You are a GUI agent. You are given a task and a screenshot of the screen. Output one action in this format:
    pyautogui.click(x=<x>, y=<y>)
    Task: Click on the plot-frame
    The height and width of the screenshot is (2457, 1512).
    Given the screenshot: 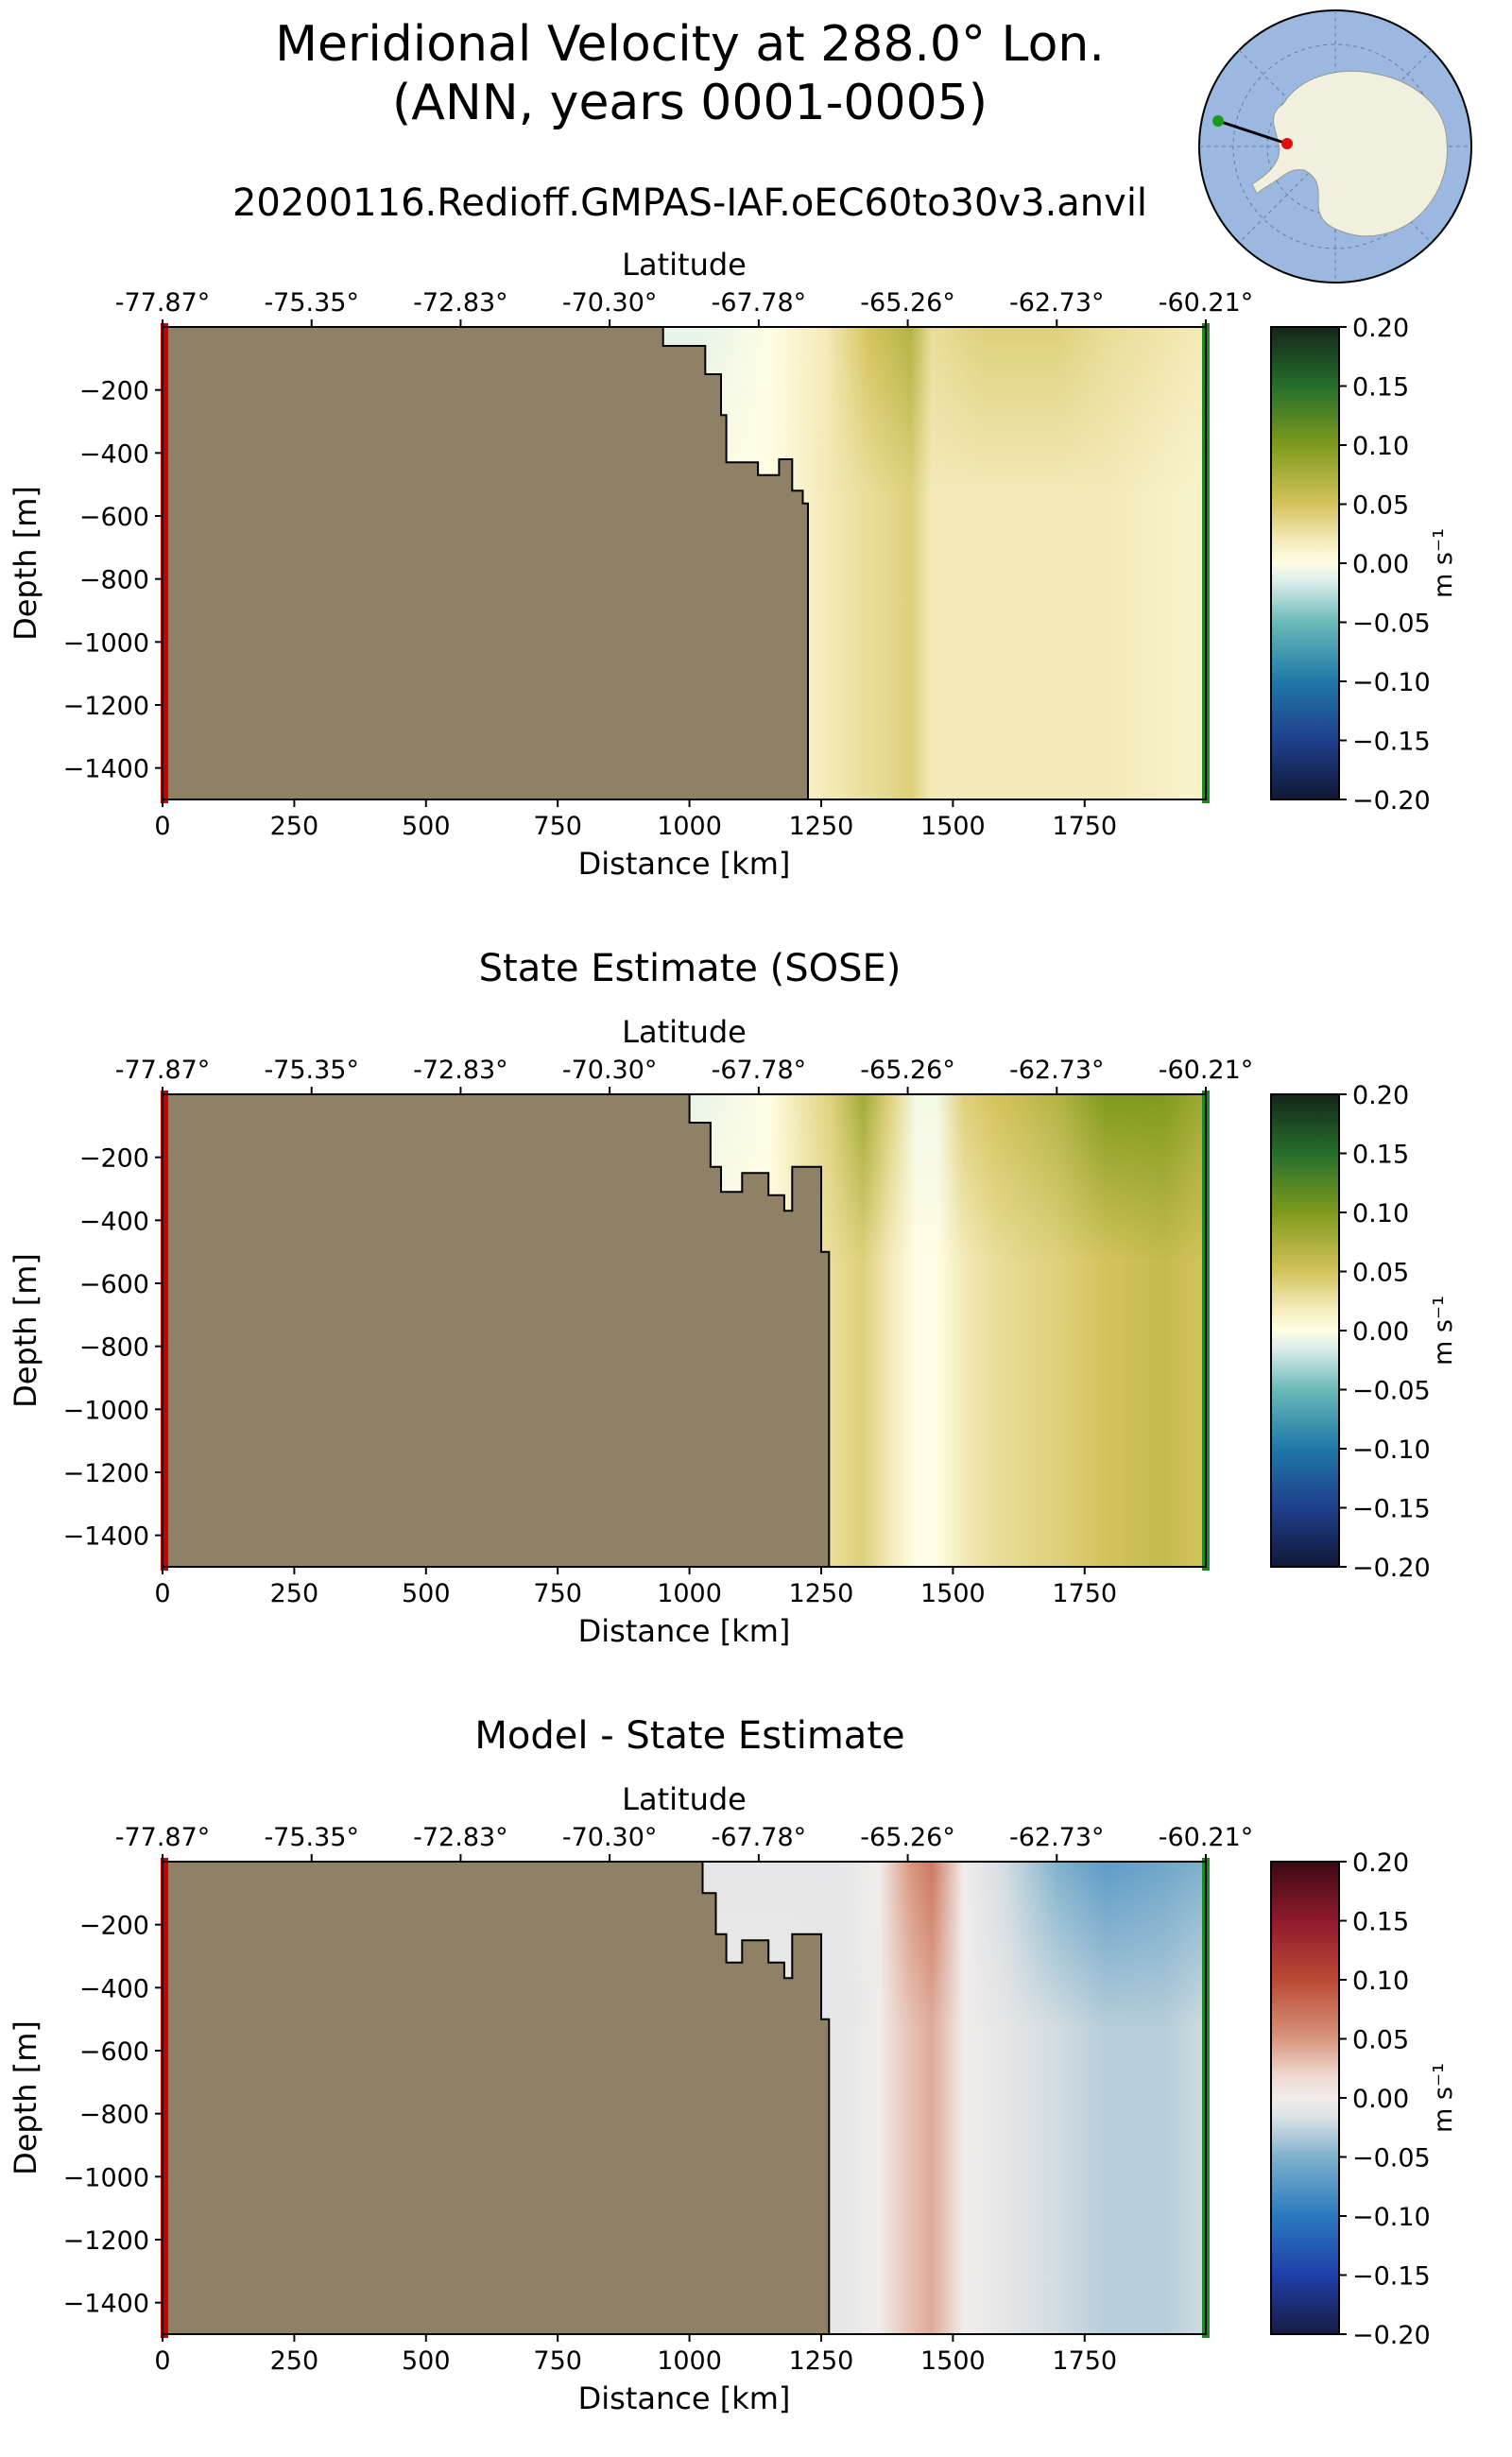 What is the action you would take?
    pyautogui.click(x=684, y=1330)
    